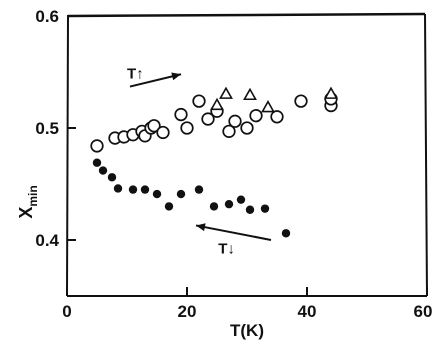 Image resolution: width=448 pixels, height=347 pixels. Describe the element at coordinates (66, 311) in the screenshot. I see `x-tick-label: 0` at that location.